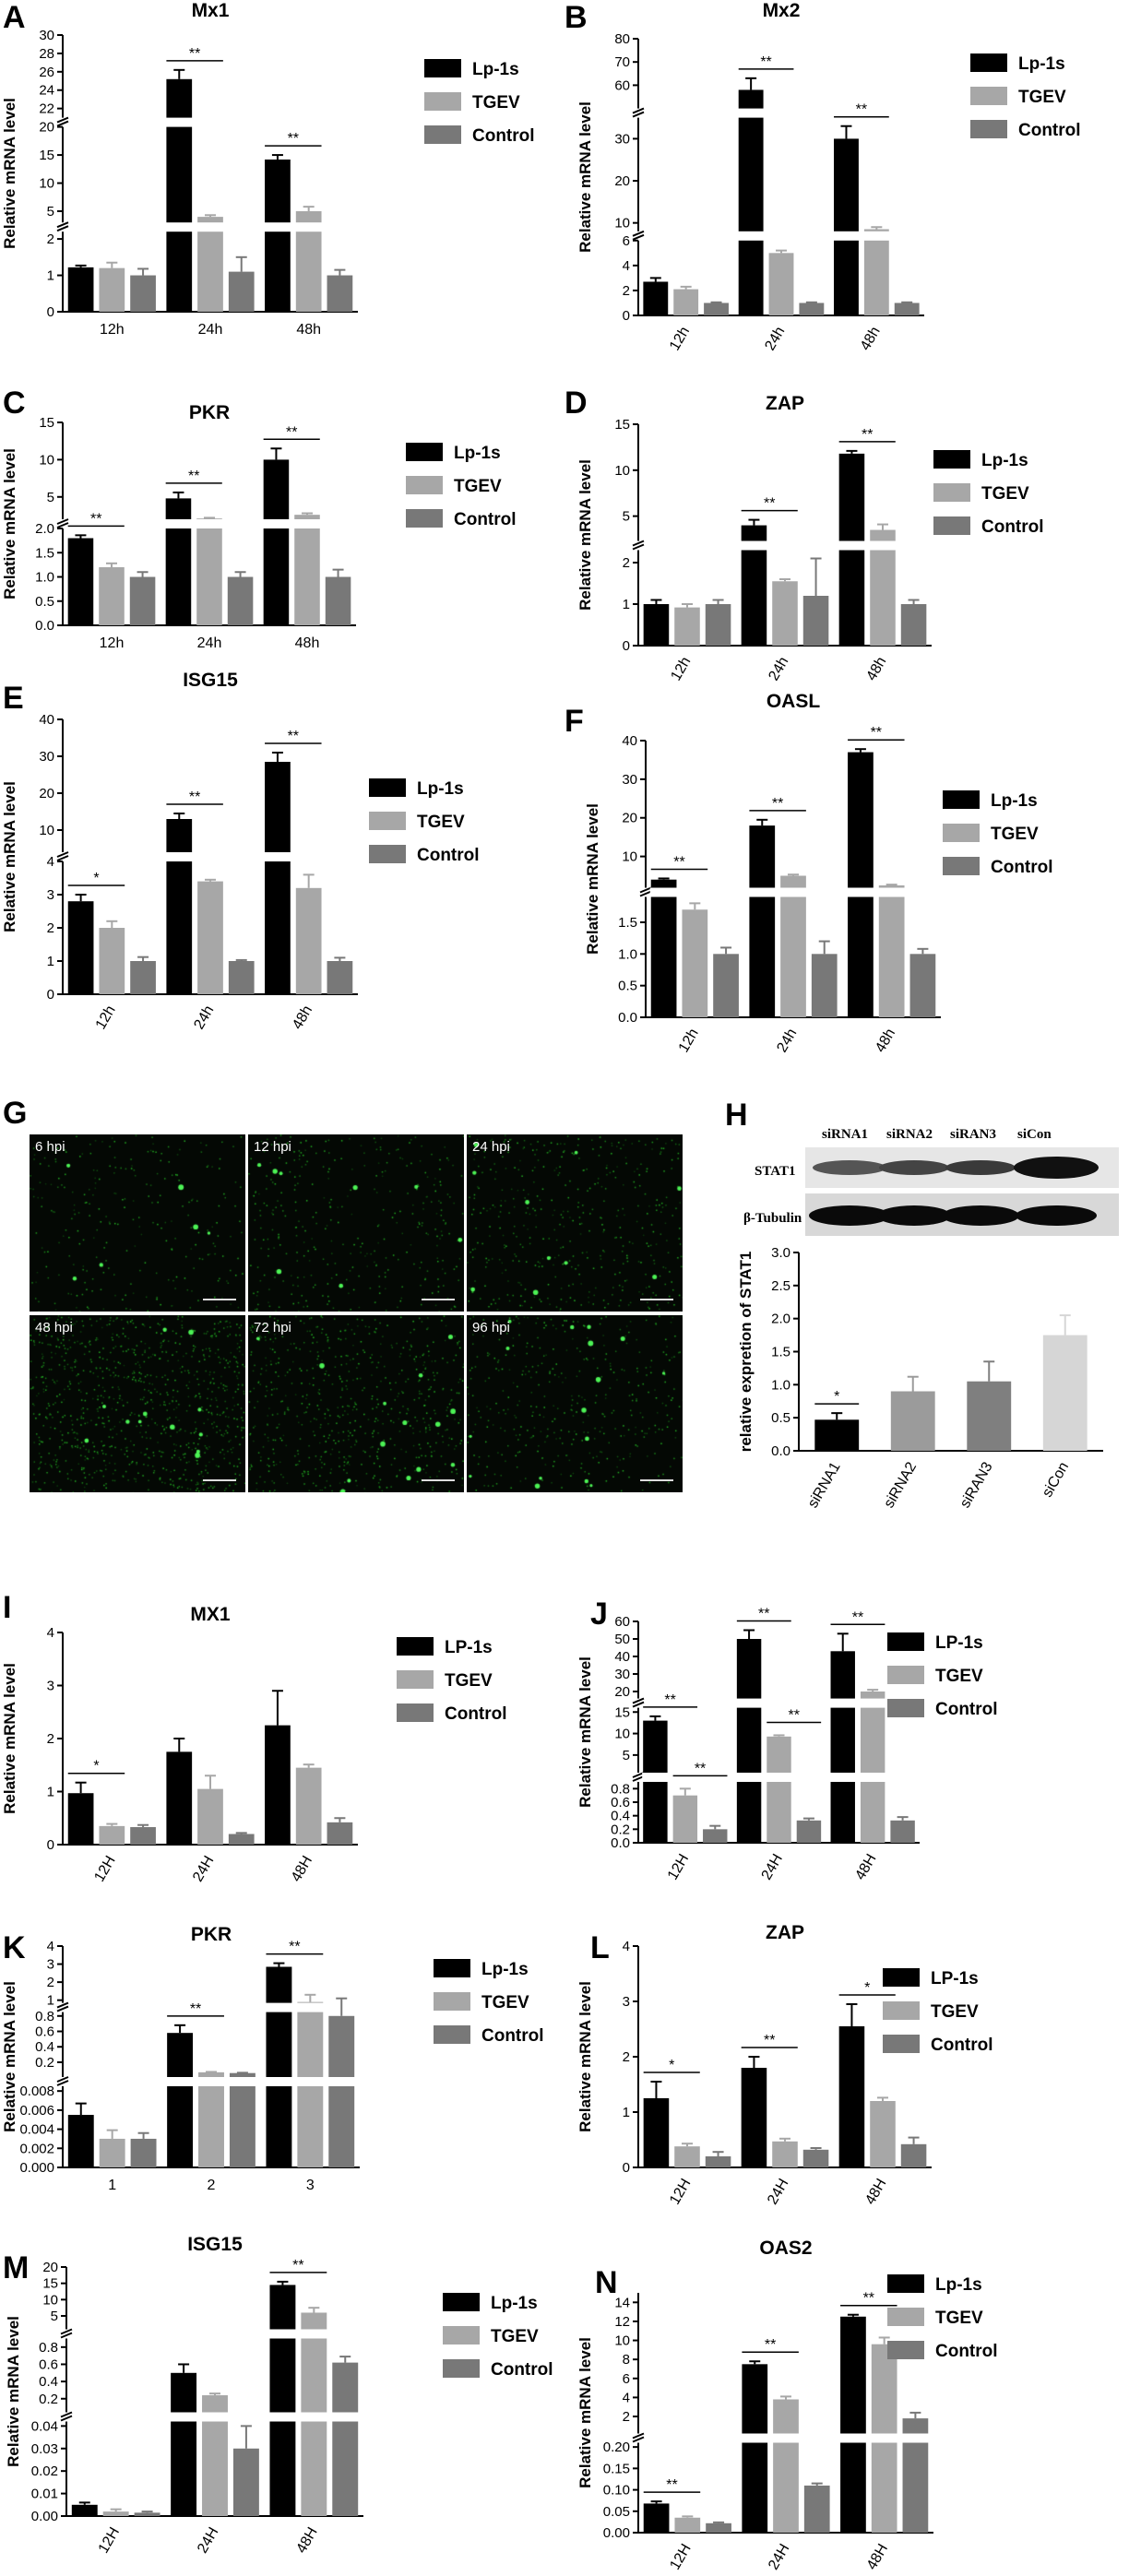 The height and width of the screenshot is (2576, 1141). Describe the element at coordinates (775, 1171) in the screenshot. I see `blot-row-label: STAT1` at that location.